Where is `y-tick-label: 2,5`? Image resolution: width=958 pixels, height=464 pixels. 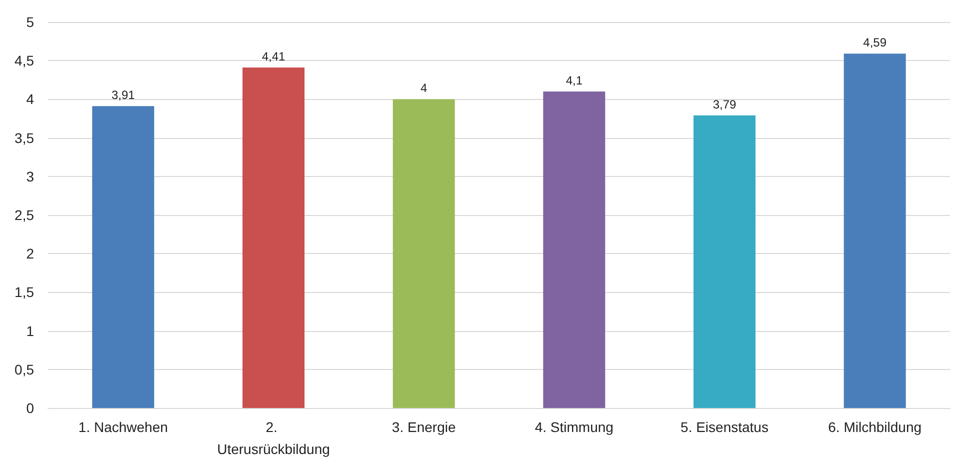 y-tick-label: 2,5 is located at coordinates (24, 215).